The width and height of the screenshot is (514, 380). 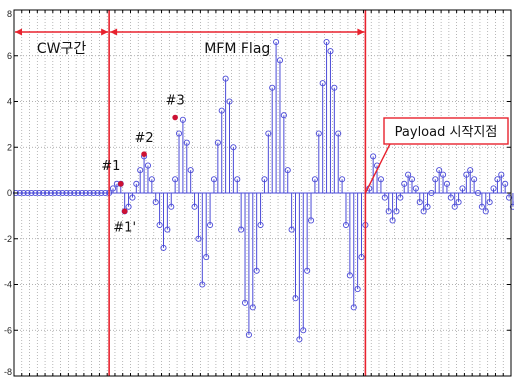 What do you see at coordinates (61, 49) in the screenshot?
I see `region-label: CW구간` at bounding box center [61, 49].